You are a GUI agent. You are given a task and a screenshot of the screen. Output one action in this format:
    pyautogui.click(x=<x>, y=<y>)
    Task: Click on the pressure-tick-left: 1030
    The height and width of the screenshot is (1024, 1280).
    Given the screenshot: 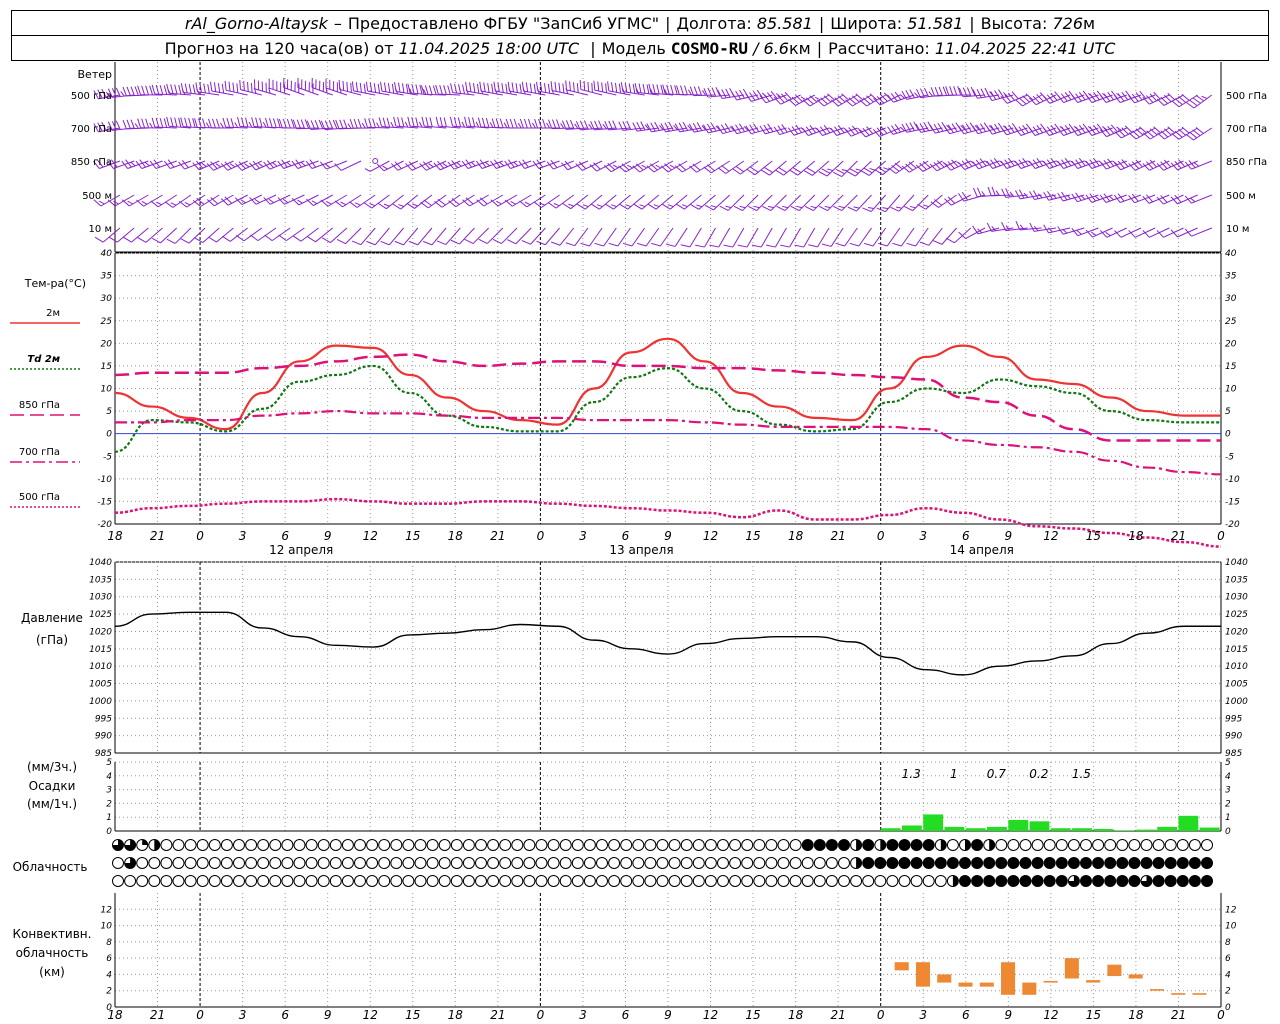 What is the action you would take?
    pyautogui.click(x=100, y=598)
    